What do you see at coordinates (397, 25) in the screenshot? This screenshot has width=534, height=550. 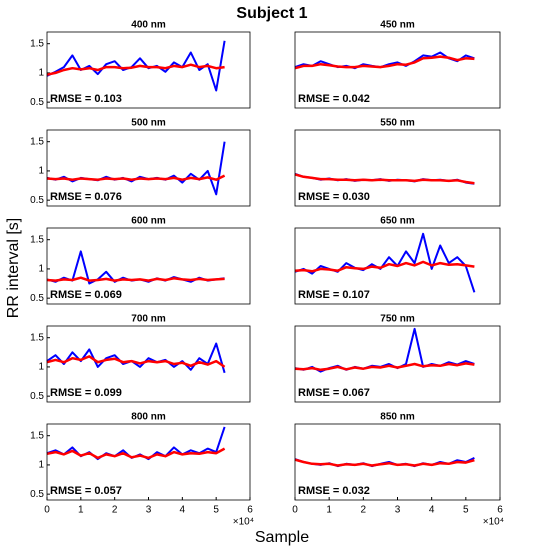 I see `panel-title: 450 nm` at bounding box center [397, 25].